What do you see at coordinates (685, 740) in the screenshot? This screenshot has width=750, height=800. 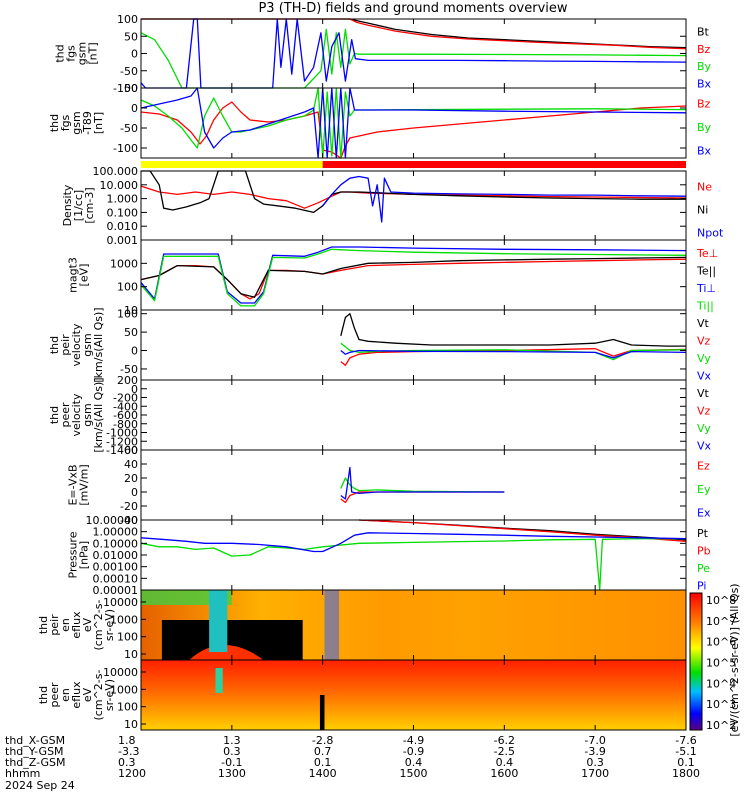 I see `ephemeris-value: -7.6` at bounding box center [685, 740].